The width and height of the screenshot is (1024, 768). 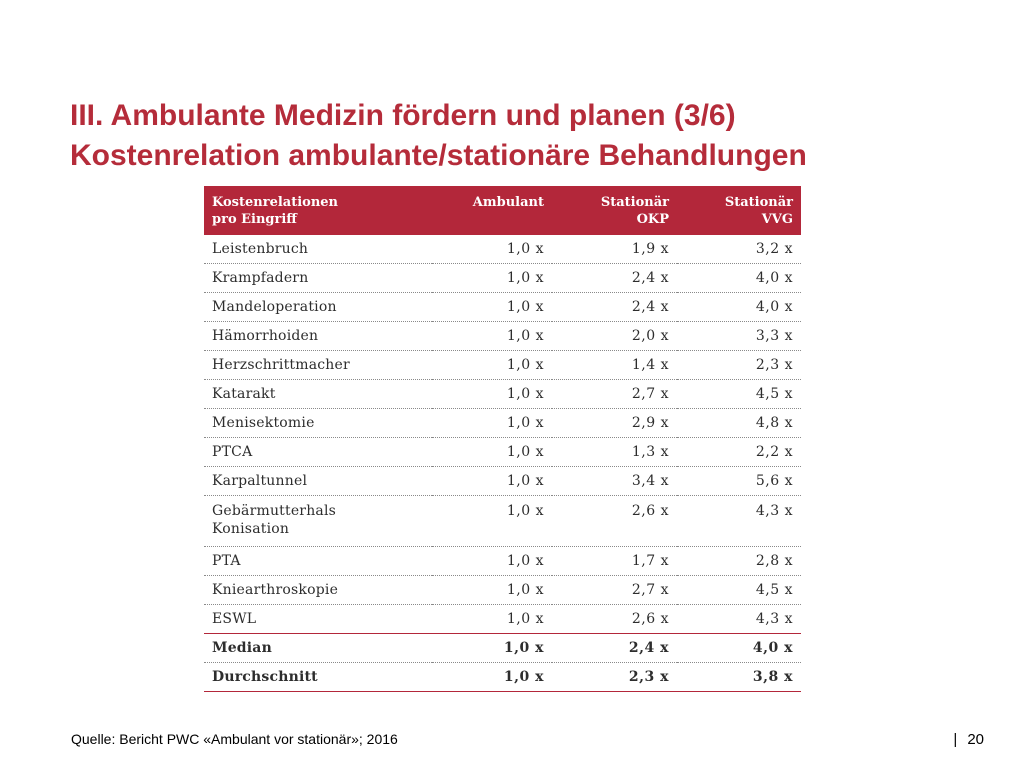 I want to click on header-stationaer-okp: Stationär OKP, so click(x=614, y=210).